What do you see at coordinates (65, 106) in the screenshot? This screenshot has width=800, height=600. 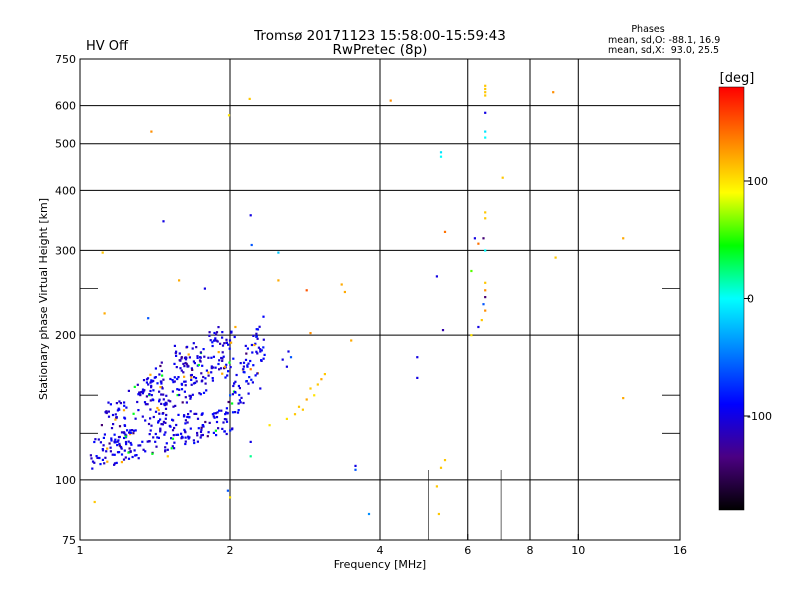 I see `y-tick-label: 600` at bounding box center [65, 106].